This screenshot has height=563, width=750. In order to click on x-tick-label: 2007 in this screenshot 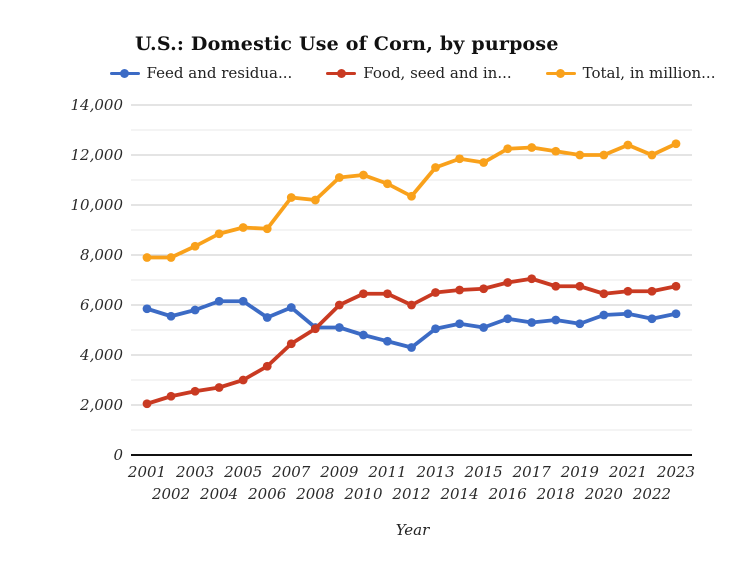, I will do `click(291, 472)`.